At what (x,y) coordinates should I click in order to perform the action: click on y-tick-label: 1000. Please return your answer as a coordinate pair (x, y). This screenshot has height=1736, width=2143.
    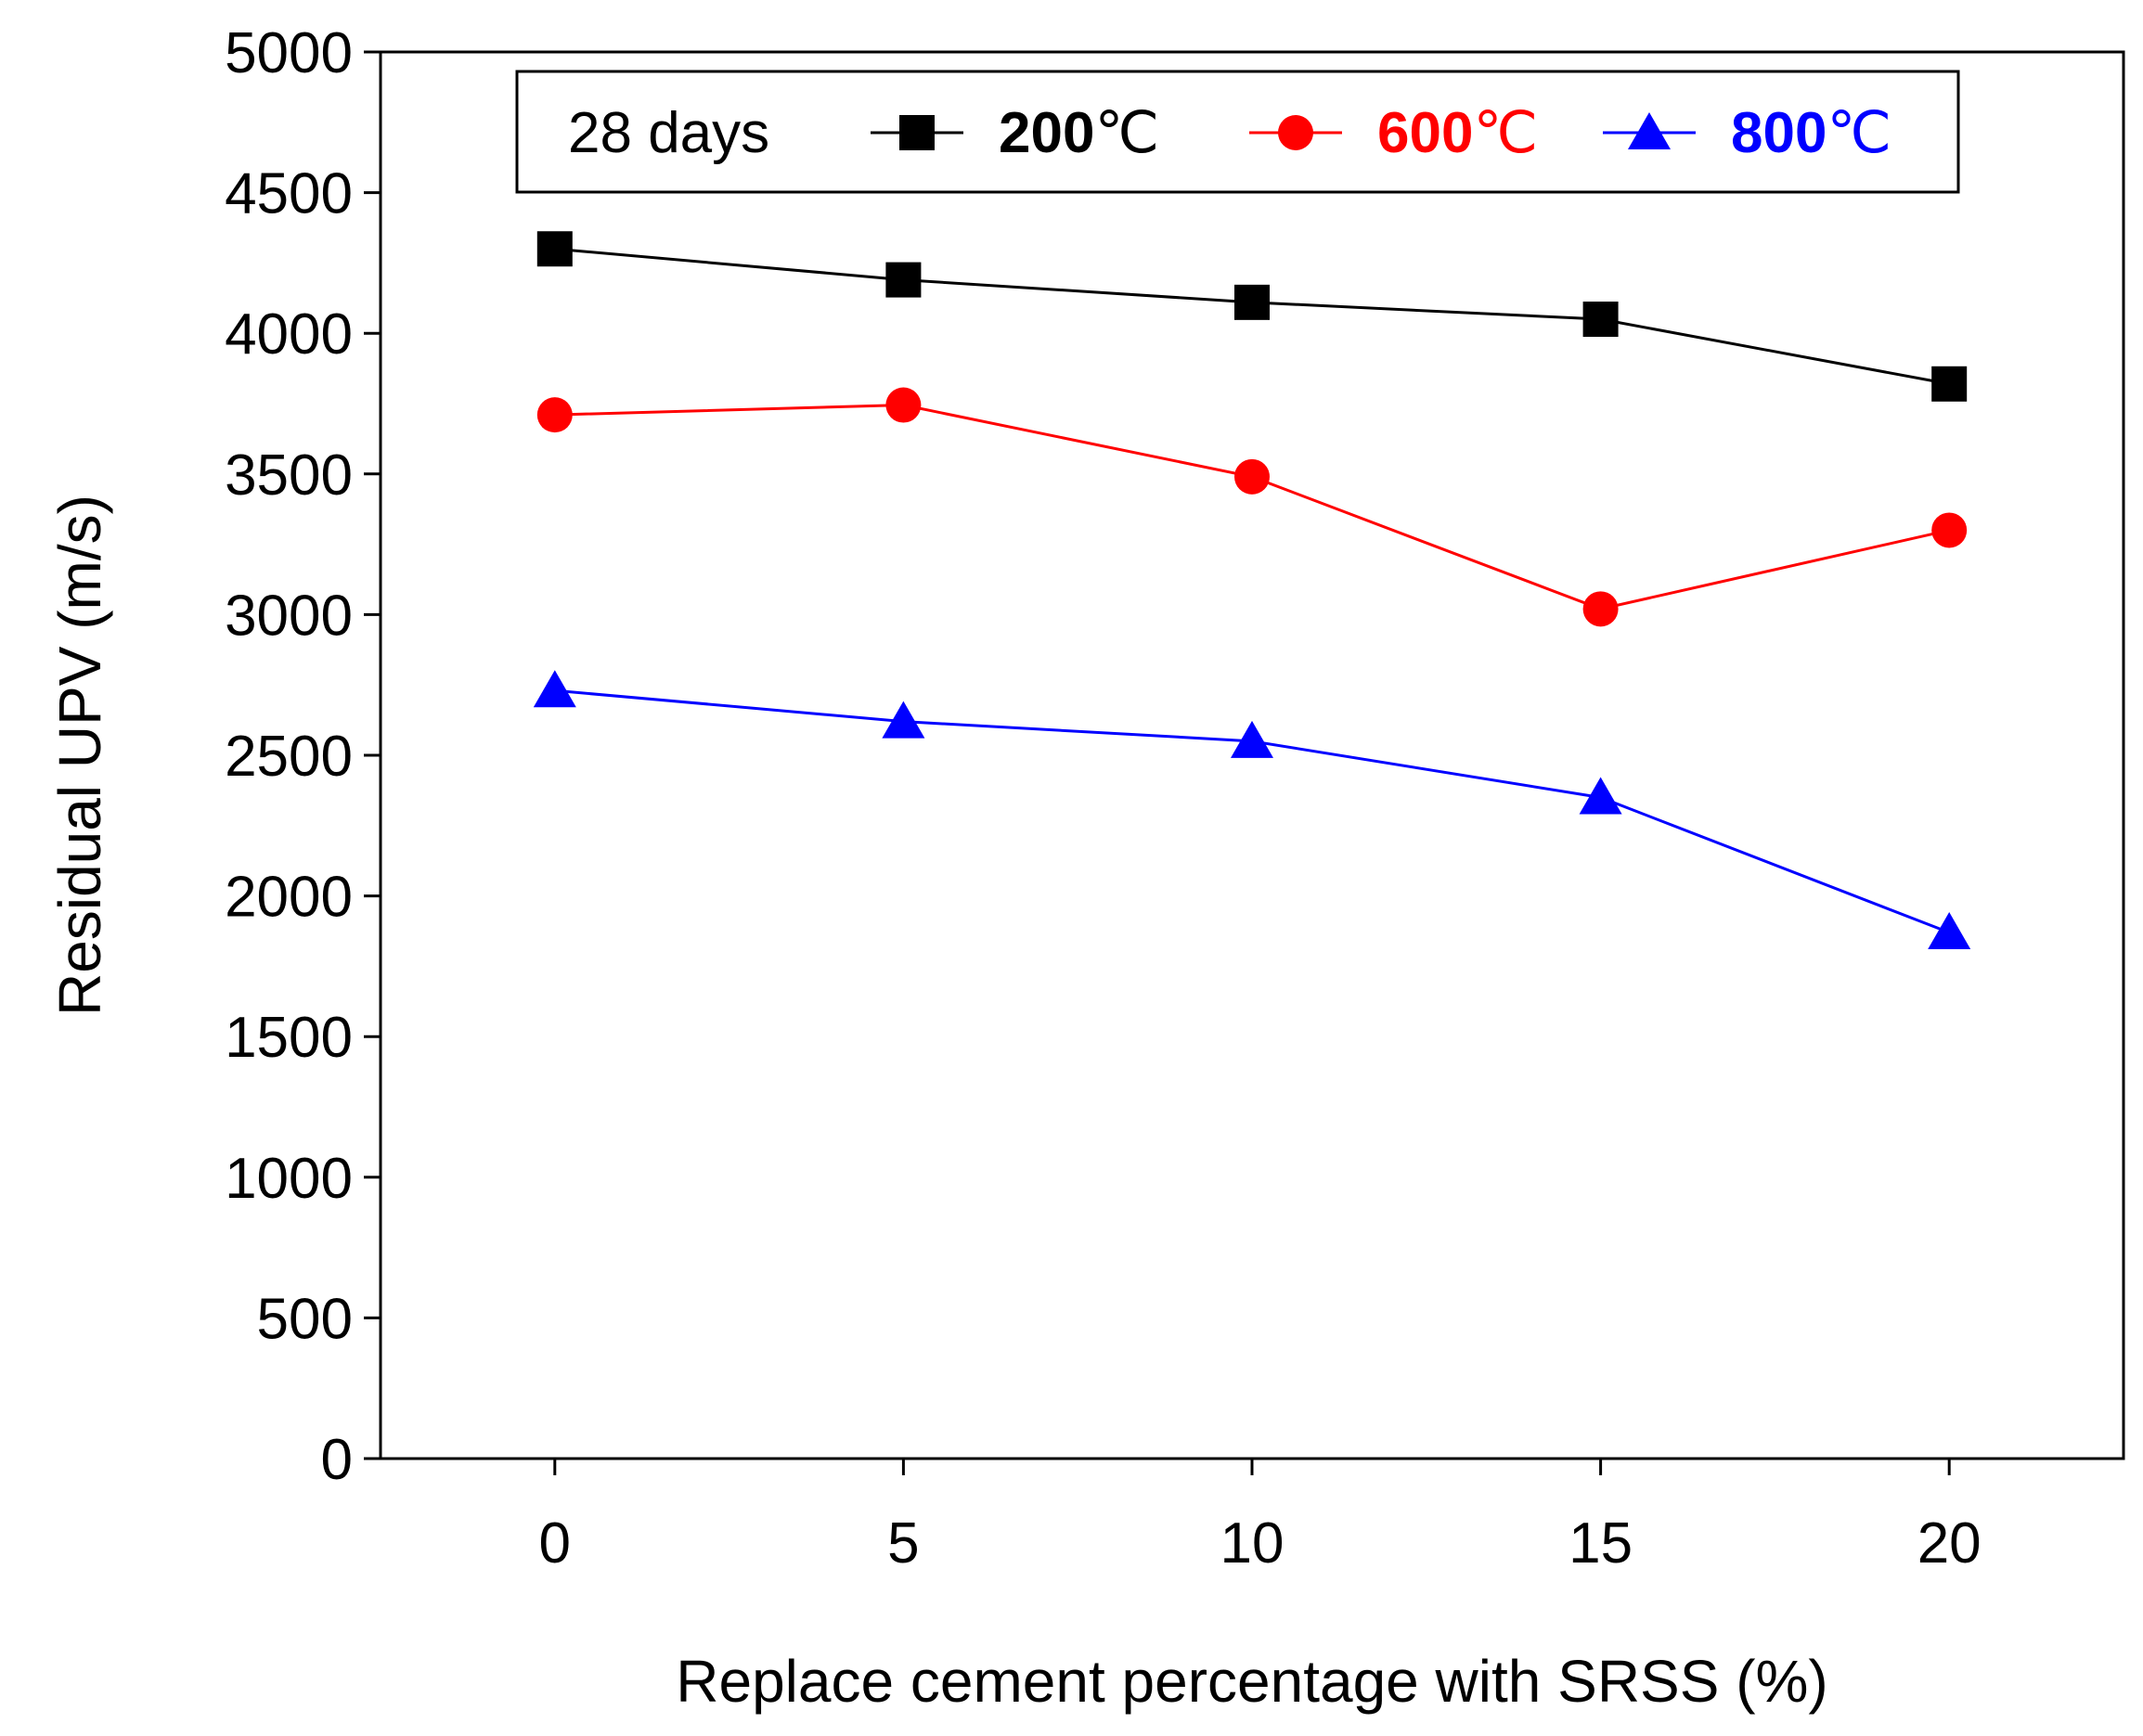
    Looking at the image, I should click on (289, 1179).